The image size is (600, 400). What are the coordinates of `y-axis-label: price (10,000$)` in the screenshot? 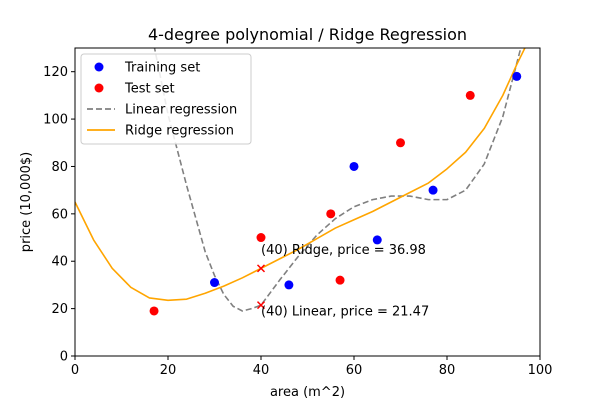 It's located at (26, 202).